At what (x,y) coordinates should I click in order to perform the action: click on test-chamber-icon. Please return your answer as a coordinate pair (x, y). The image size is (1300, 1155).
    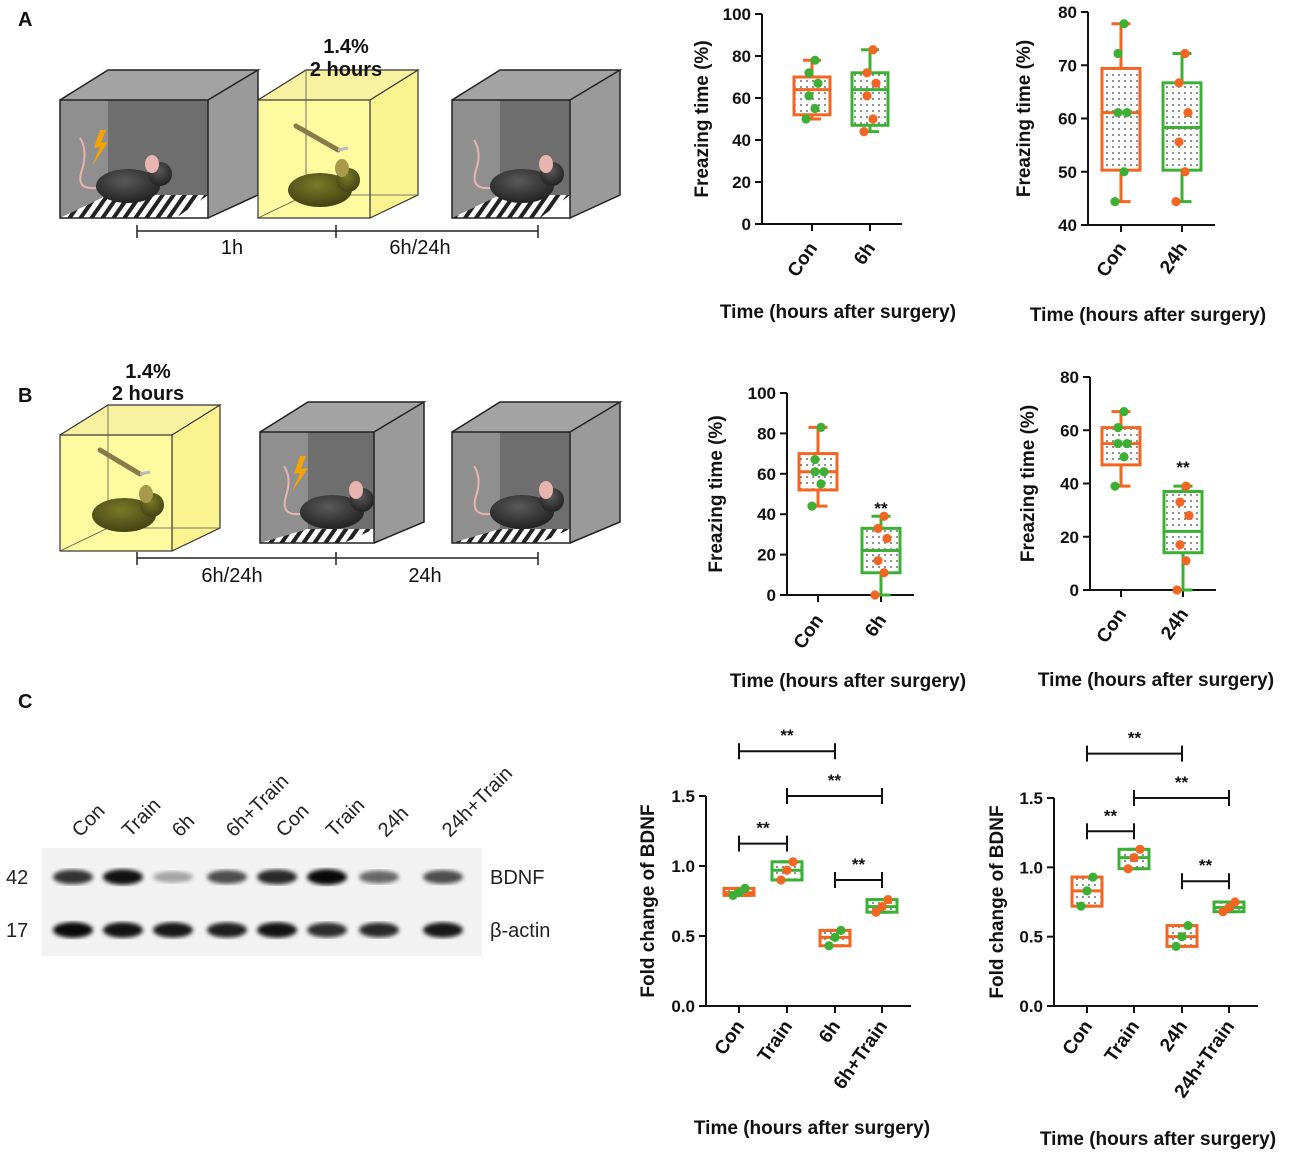
    Looking at the image, I should click on (537, 472).